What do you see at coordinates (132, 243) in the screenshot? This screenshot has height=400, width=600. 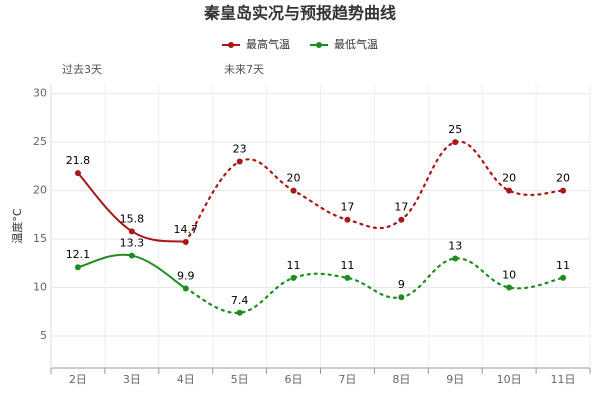 I see `data-label: 13.3` at bounding box center [132, 243].